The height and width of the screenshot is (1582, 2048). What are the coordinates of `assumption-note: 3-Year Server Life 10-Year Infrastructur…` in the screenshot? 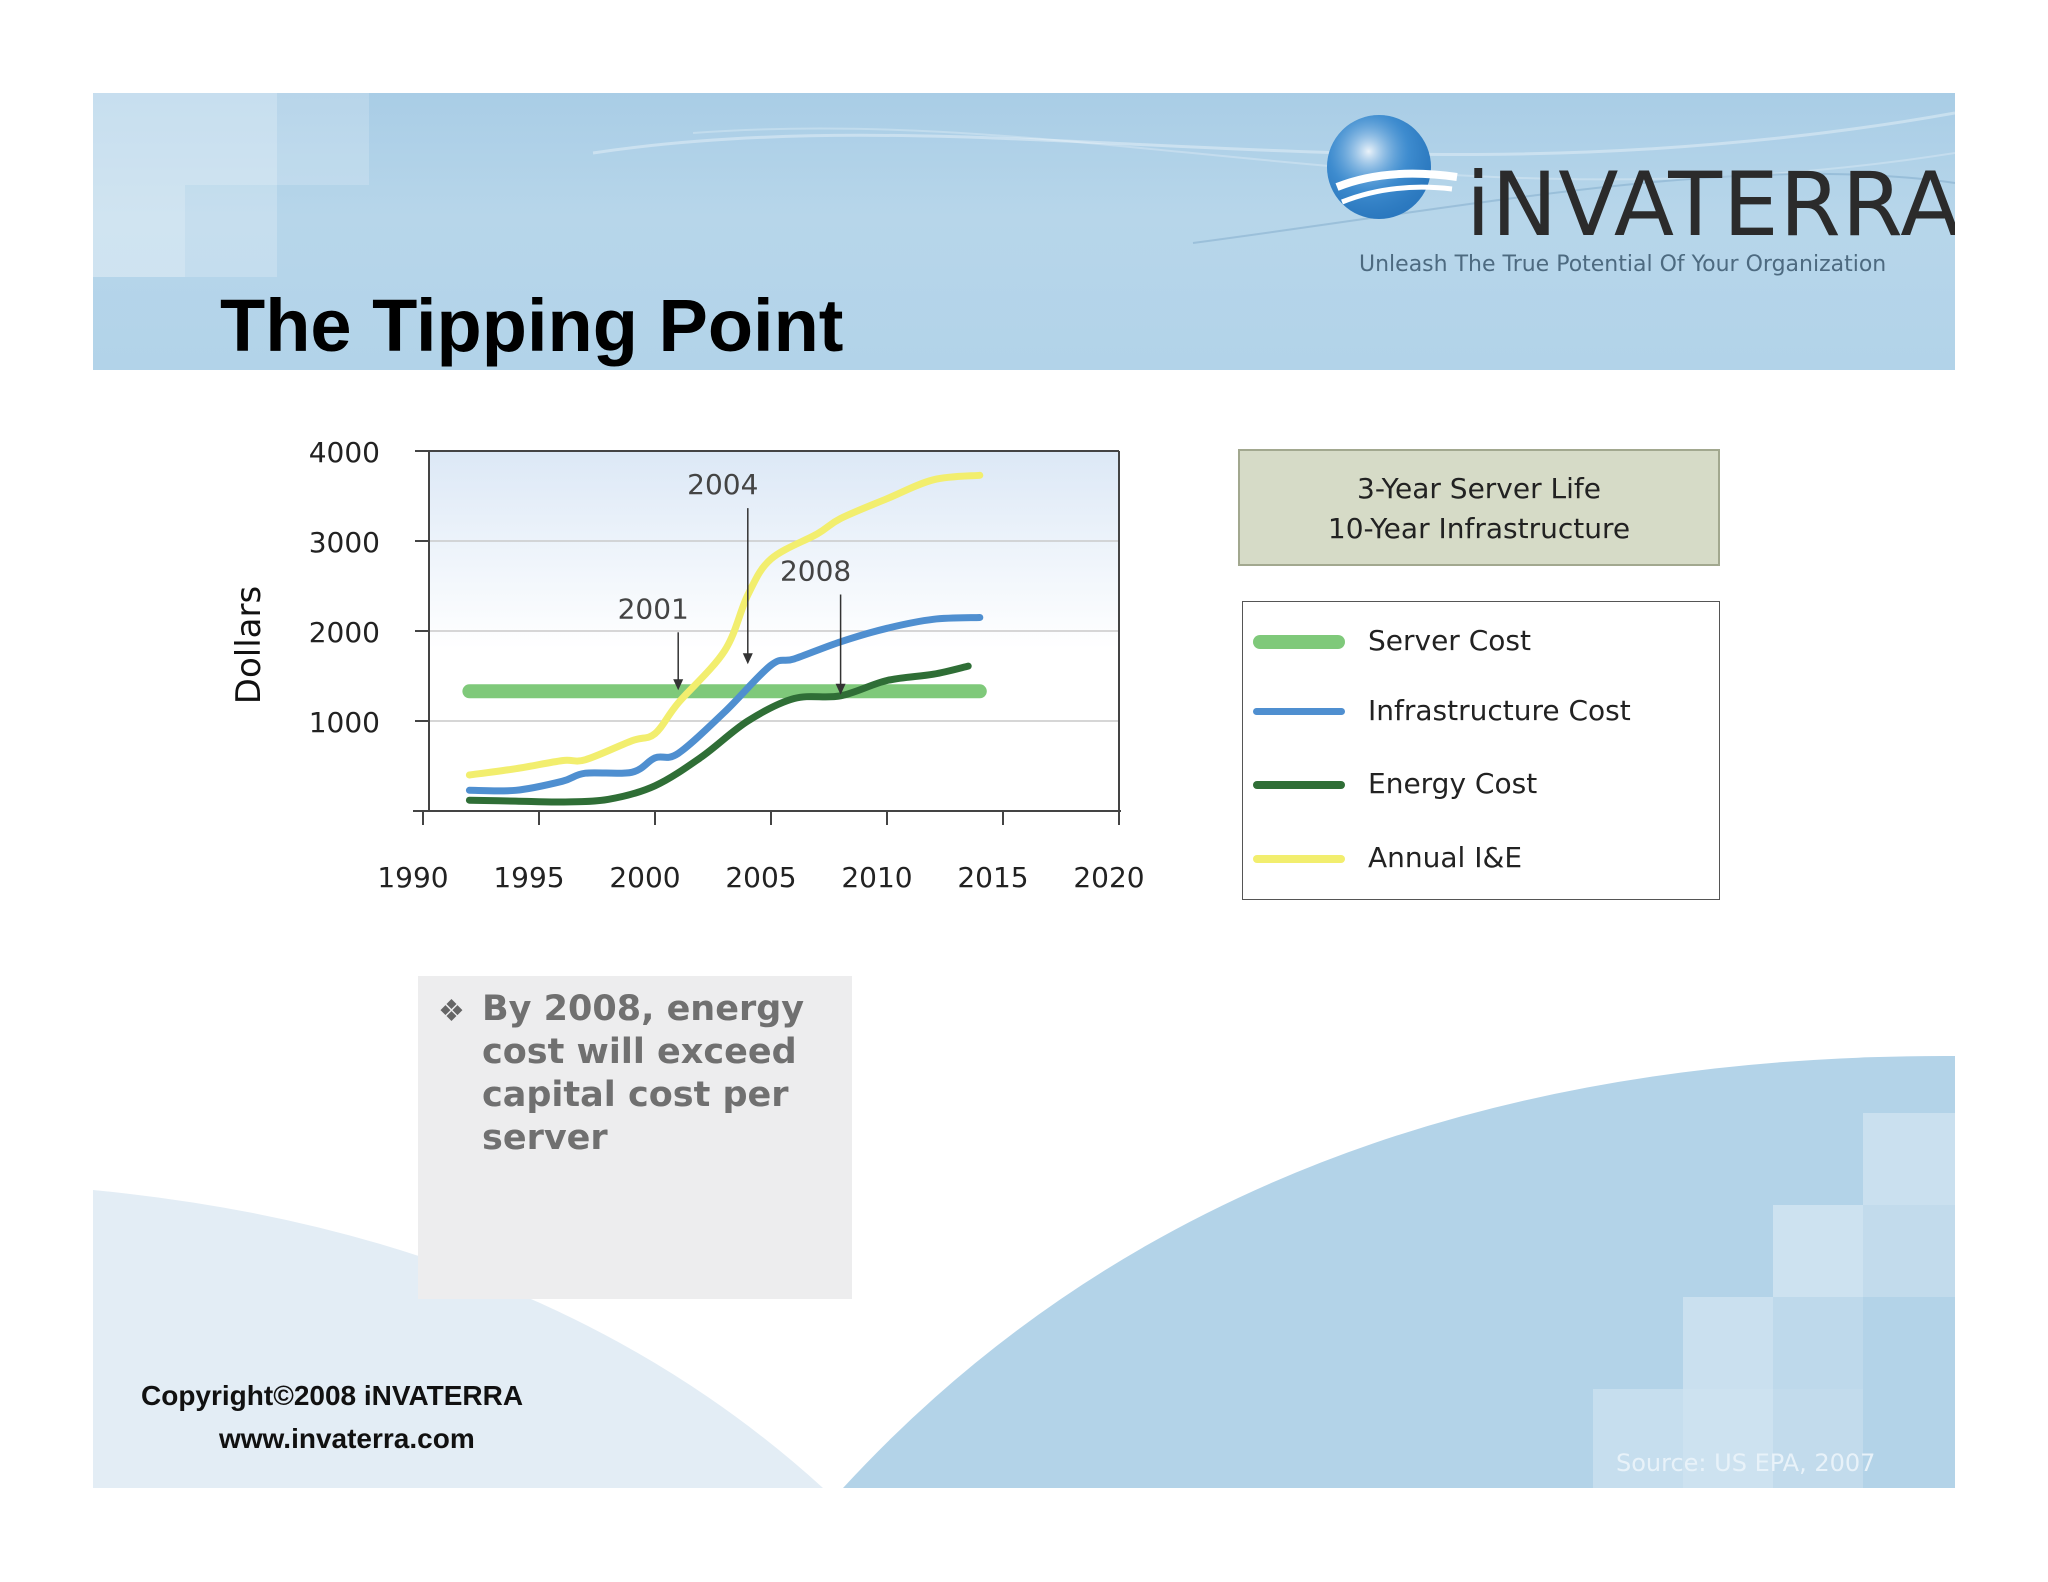 It's located at (1479, 507).